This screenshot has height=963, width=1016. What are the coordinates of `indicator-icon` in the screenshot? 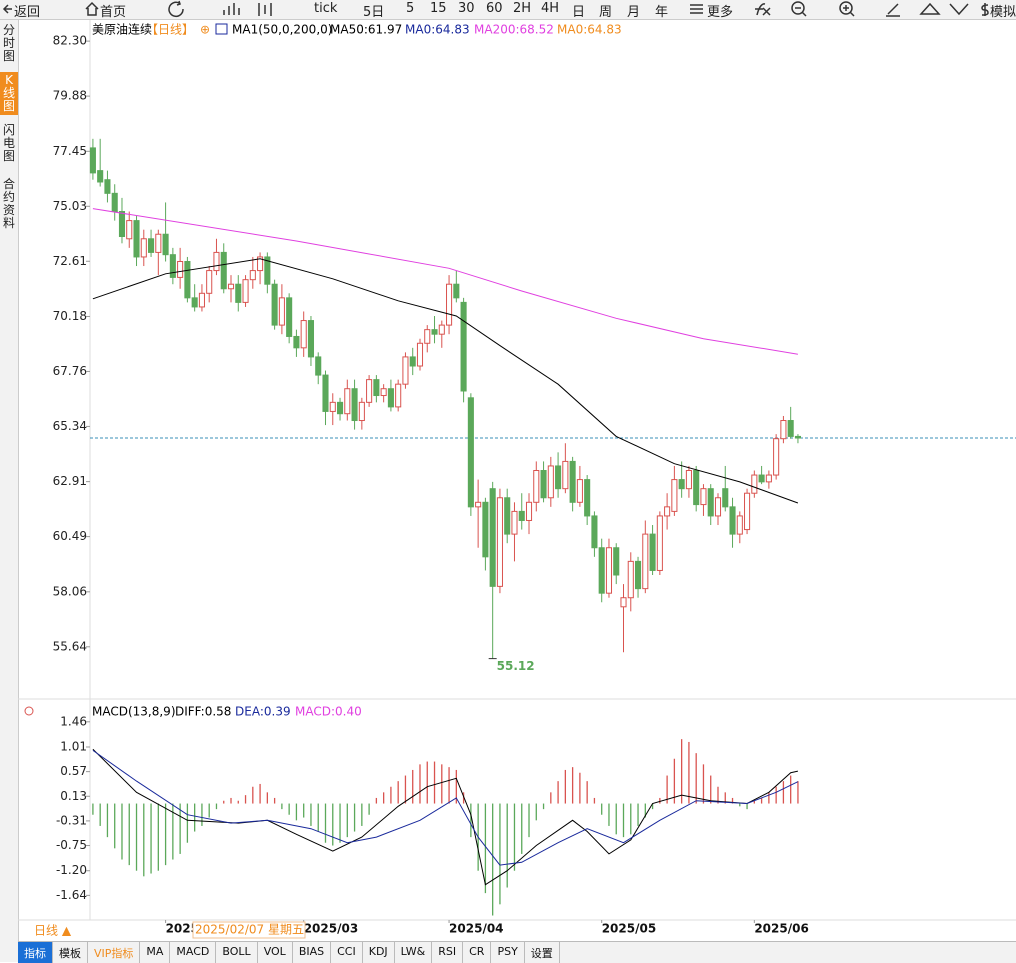 It's located at (221, 29).